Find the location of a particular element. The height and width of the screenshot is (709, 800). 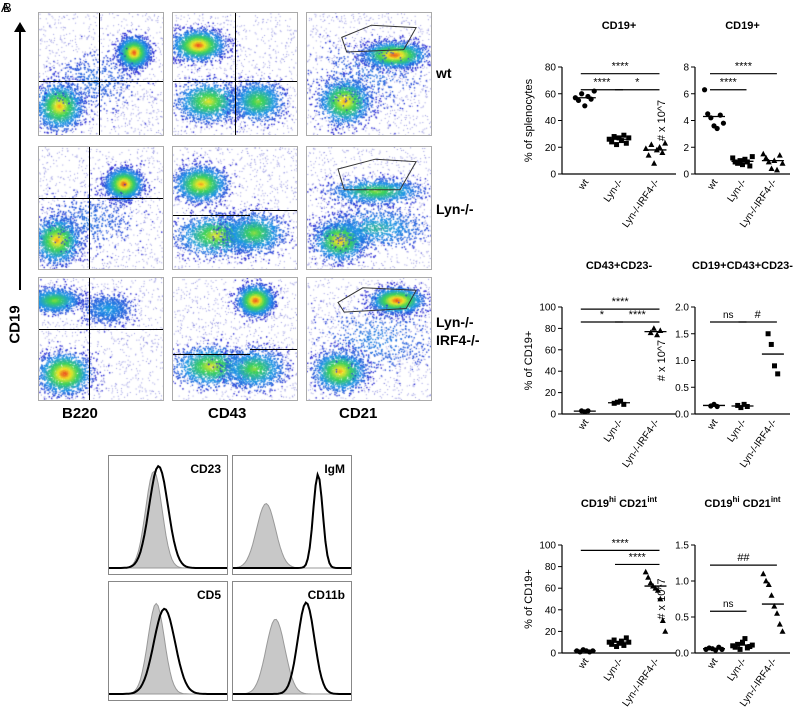

chart-title: CD19+CD43+CD23- is located at coordinates (742, 266).